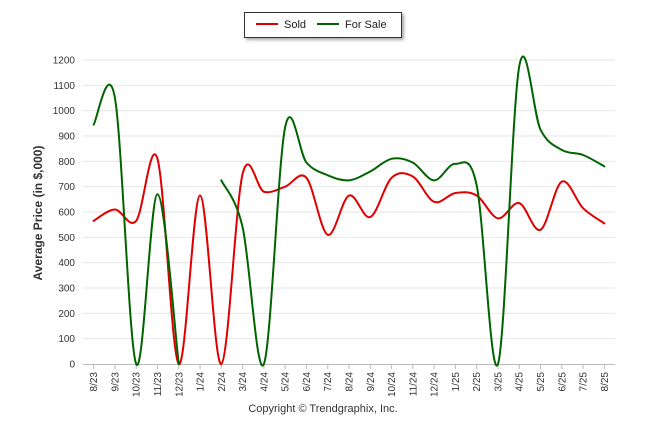 This screenshot has height=434, width=646. Describe the element at coordinates (323, 409) in the screenshot. I see `copyright-text: Copyright © Trendgraphix, Inc.` at that location.